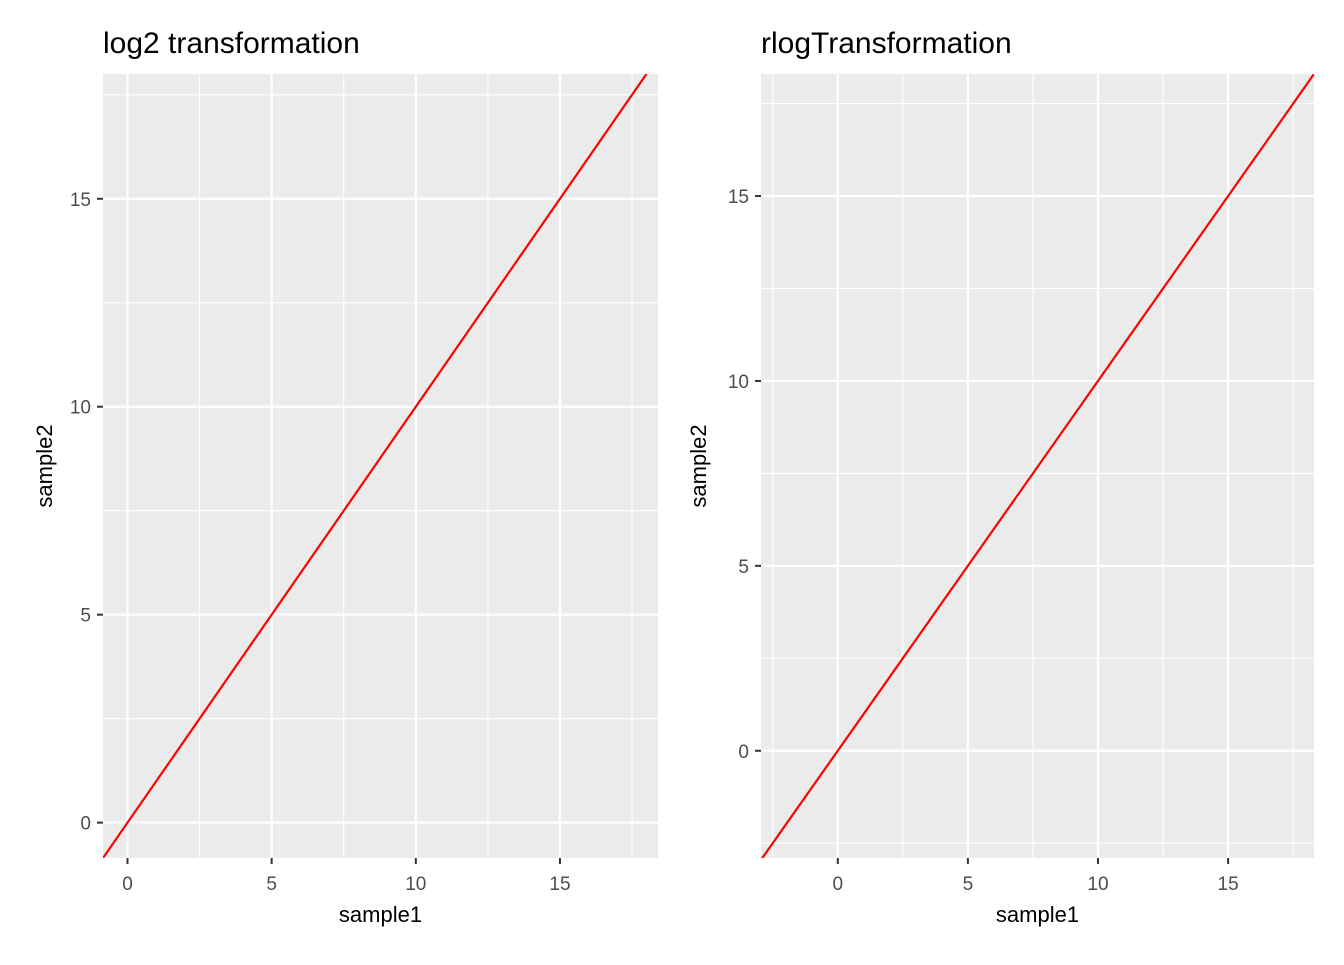 The height and width of the screenshot is (965, 1344). Describe the element at coordinates (886, 43) in the screenshot. I see `chart-title: rlogTransformation` at that location.